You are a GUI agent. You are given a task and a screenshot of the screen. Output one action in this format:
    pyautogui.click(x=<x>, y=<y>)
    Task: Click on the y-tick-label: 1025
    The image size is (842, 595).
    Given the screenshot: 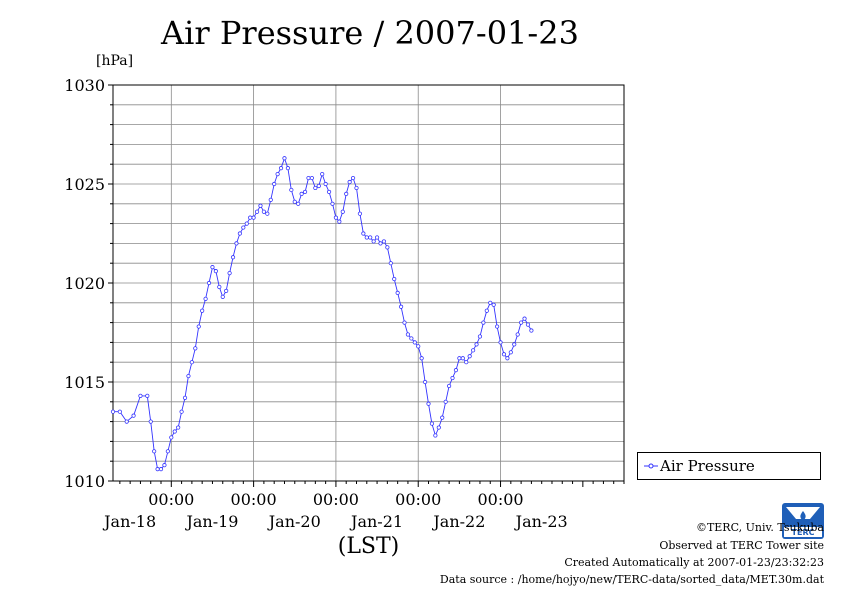 What is the action you would take?
    pyautogui.click(x=84, y=184)
    